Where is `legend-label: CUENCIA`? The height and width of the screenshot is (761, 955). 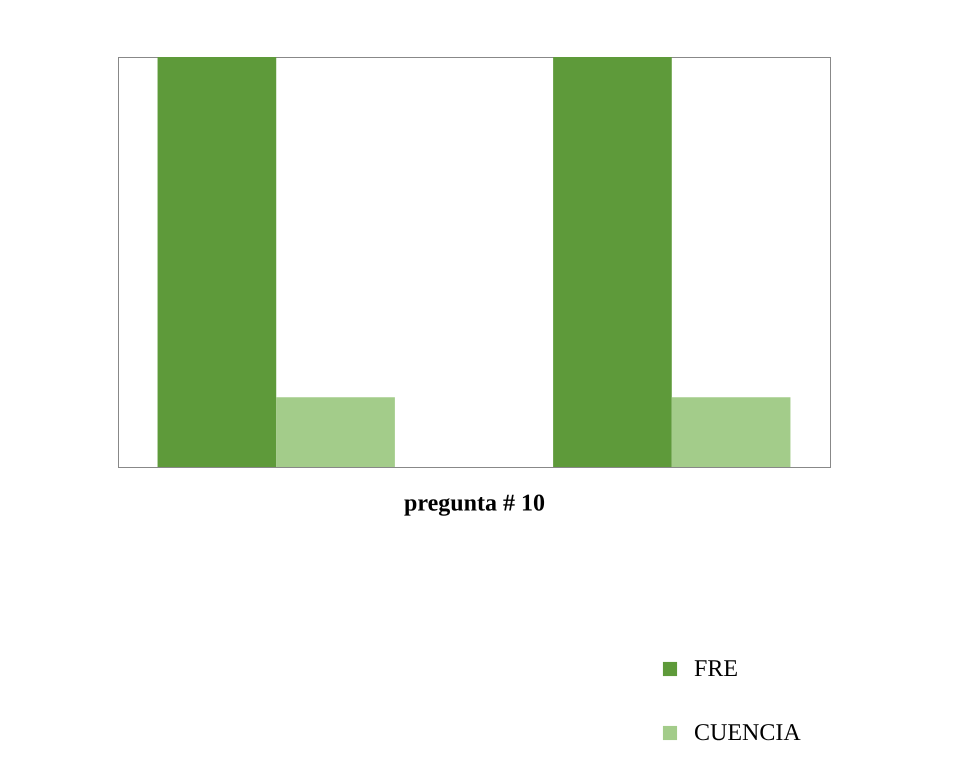
legend-label: CUENCIA is located at coordinates (748, 733).